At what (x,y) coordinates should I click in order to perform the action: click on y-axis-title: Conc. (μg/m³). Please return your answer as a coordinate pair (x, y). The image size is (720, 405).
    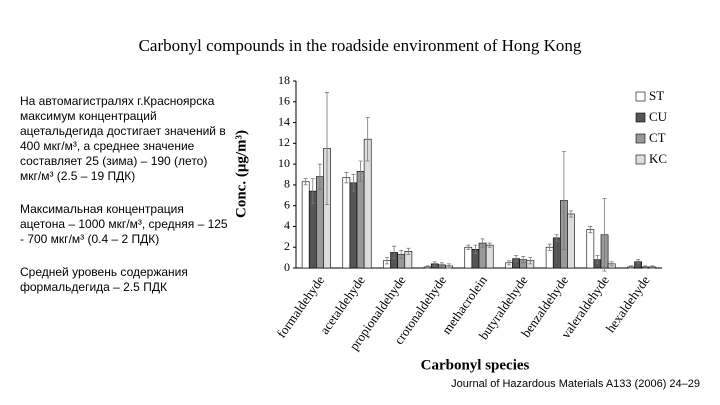
    Looking at the image, I should click on (241, 174).